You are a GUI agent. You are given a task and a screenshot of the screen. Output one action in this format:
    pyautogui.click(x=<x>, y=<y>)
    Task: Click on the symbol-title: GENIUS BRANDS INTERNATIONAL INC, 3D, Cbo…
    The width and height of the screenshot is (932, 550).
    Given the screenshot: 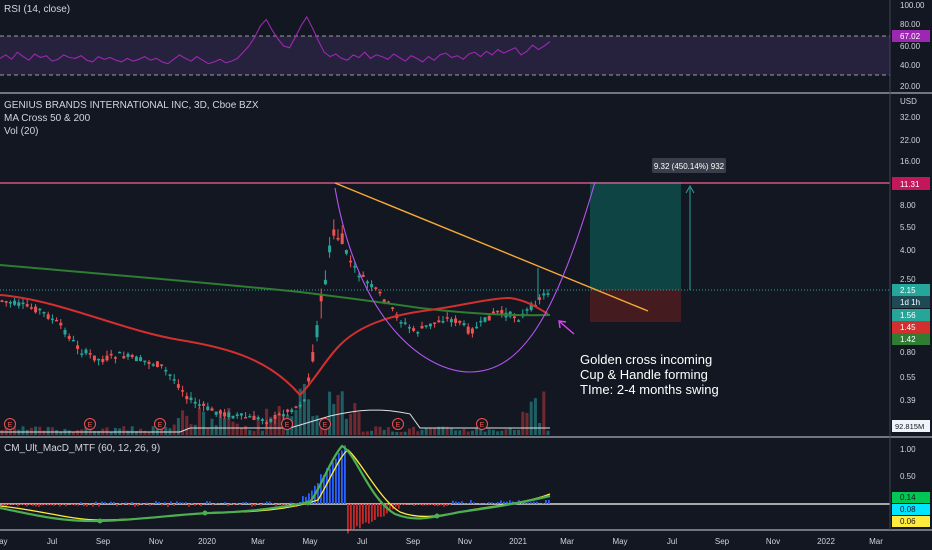 What is the action you would take?
    pyautogui.click(x=131, y=105)
    